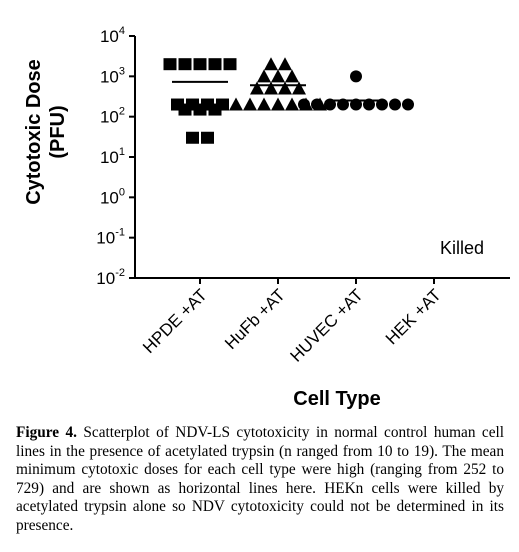  I want to click on y-tick-label: 10⁰, so click(112, 196).